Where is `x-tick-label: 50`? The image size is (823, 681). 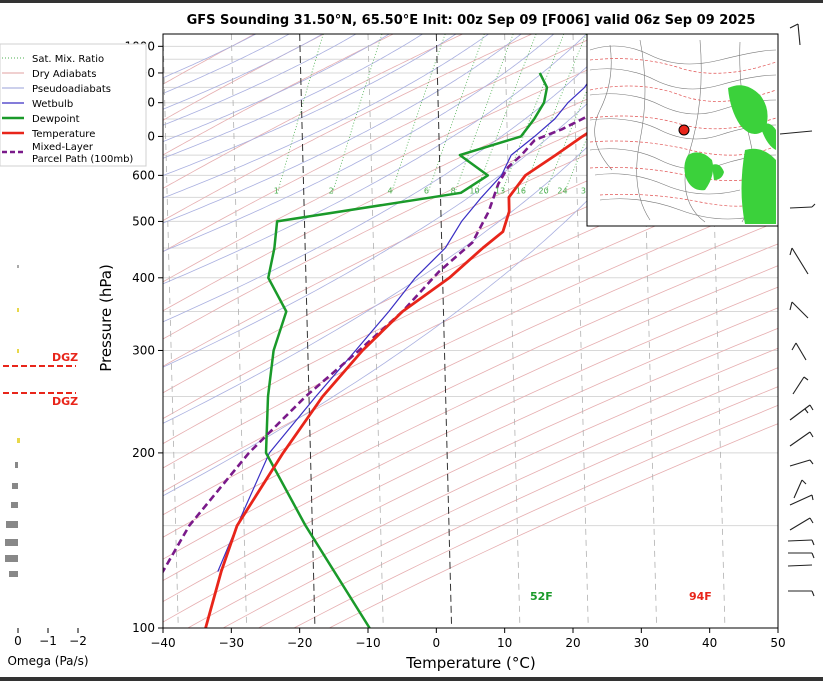
x-tick-label: 50 is located at coordinates (777, 643).